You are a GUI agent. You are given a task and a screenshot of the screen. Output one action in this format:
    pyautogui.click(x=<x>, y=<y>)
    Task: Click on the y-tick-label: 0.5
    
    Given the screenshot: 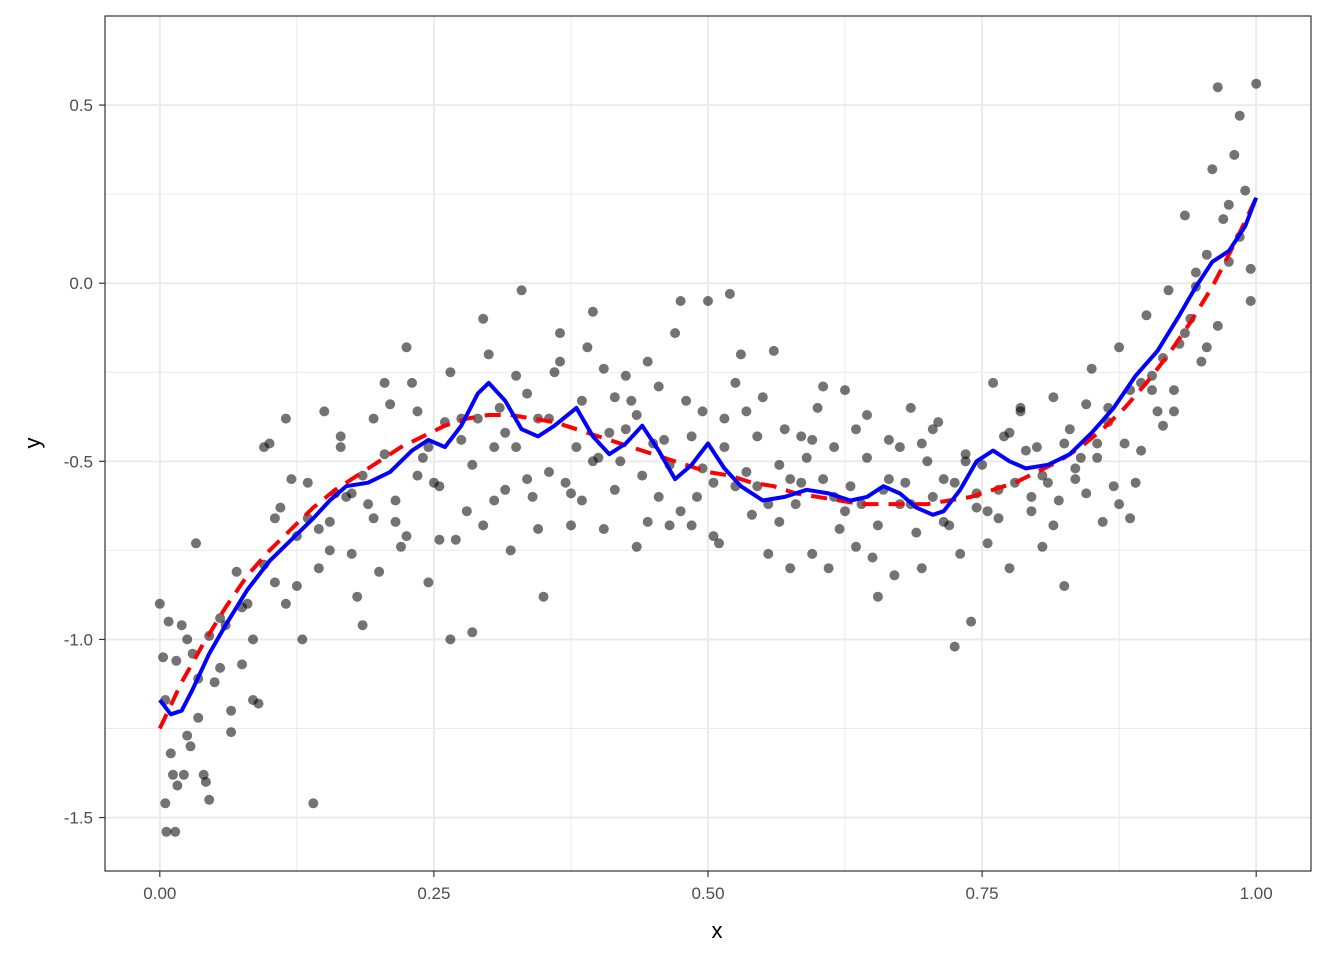 What is the action you would take?
    pyautogui.click(x=81, y=105)
    